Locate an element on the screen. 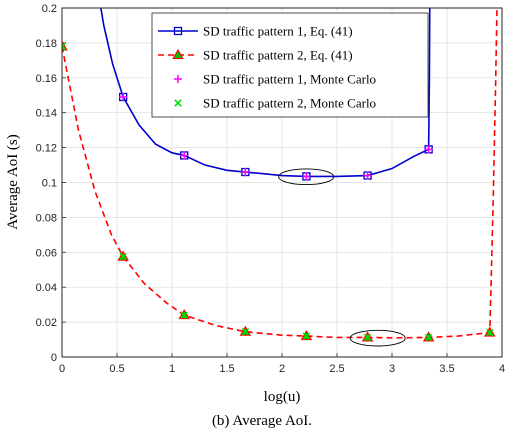 This screenshot has height=433, width=505. legend-label: SD traffic pattern 1, Monte Carlo is located at coordinates (289, 79).